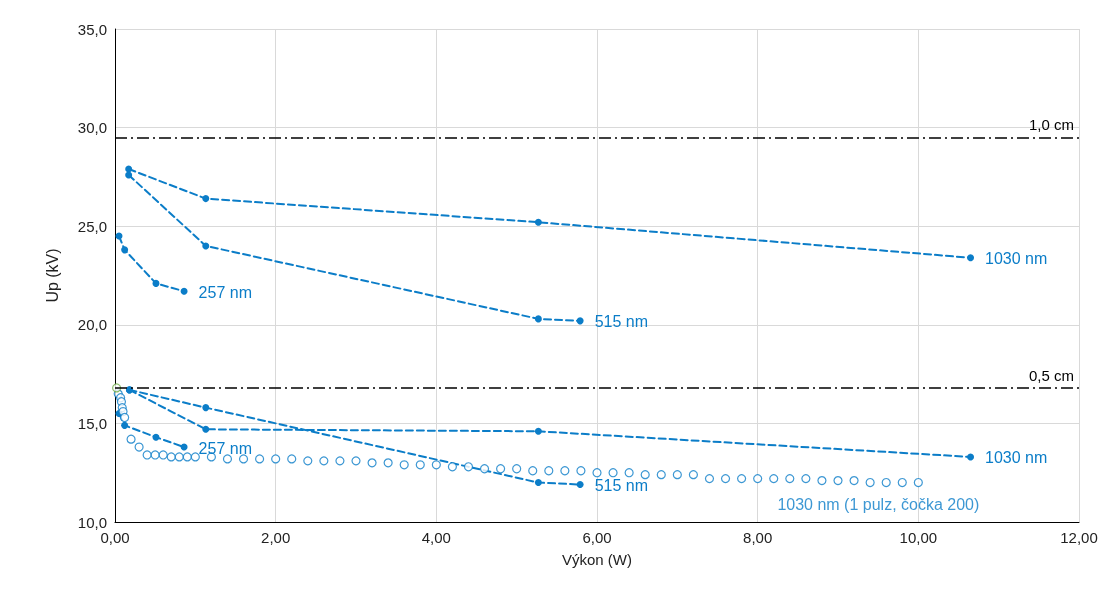 This screenshot has height=596, width=1111. What do you see at coordinates (1051, 375) in the screenshot?
I see `ref-line-label: 0,5 cm` at bounding box center [1051, 375].